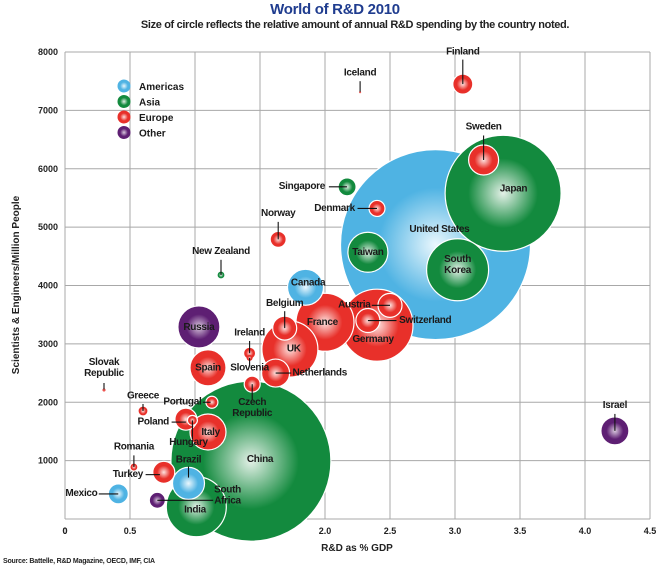 Image resolution: width=670 pixels, height=570 pixels. What do you see at coordinates (294, 348) in the screenshot?
I see `label-uk: UK` at bounding box center [294, 348].